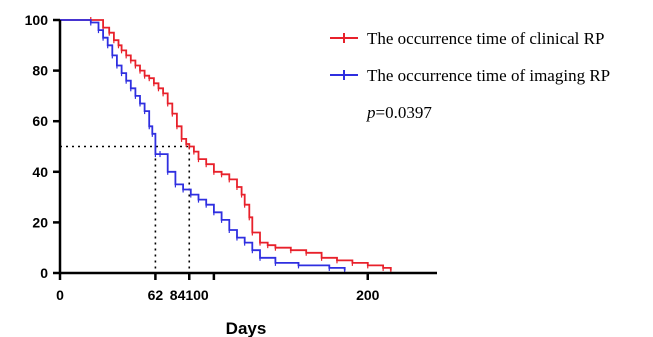  What do you see at coordinates (485, 38) in the screenshot?
I see `legend-label-clinical: The occurrence time of clinical RP` at bounding box center [485, 38].